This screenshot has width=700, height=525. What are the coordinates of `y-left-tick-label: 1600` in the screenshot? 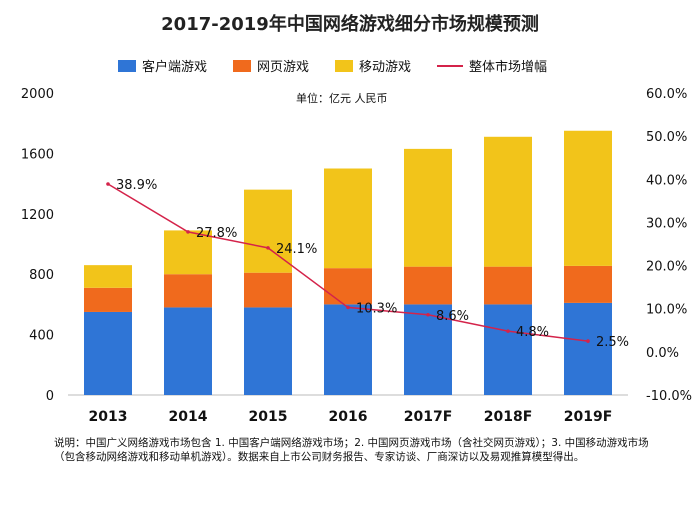 It's located at (37, 154).